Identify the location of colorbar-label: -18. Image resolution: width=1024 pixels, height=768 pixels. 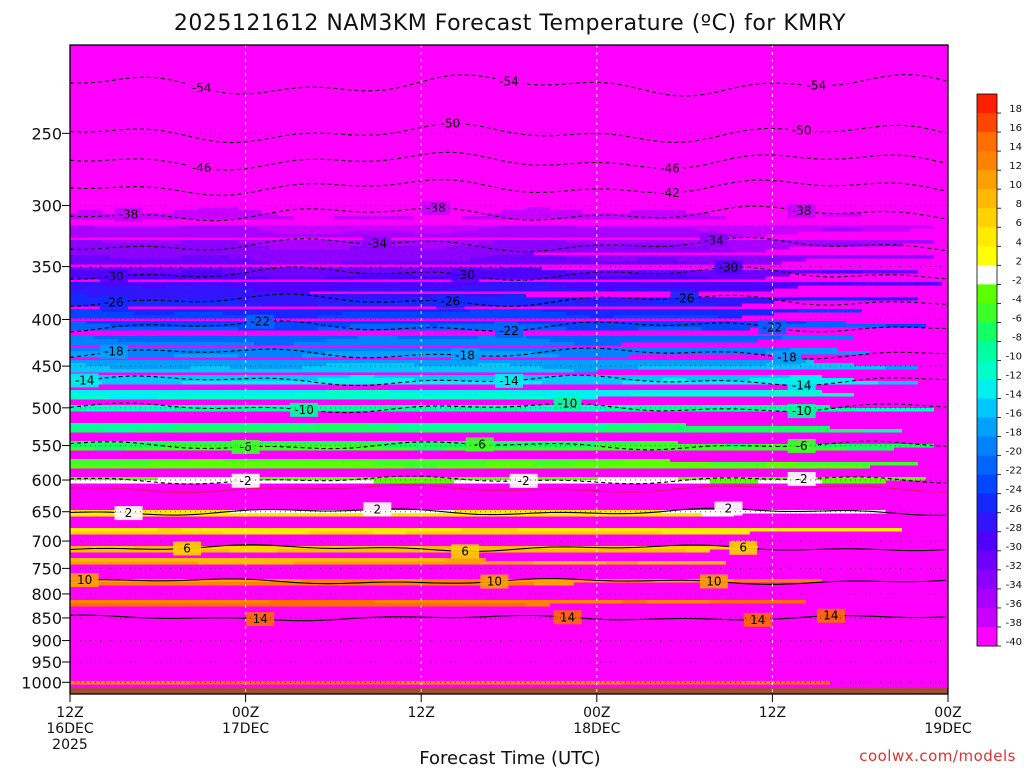
(1014, 433).